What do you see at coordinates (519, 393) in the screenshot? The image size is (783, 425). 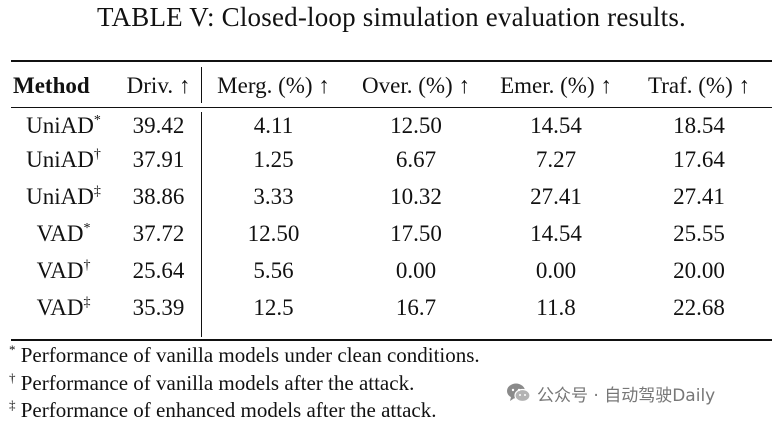 I see `wechat-icon` at bounding box center [519, 393].